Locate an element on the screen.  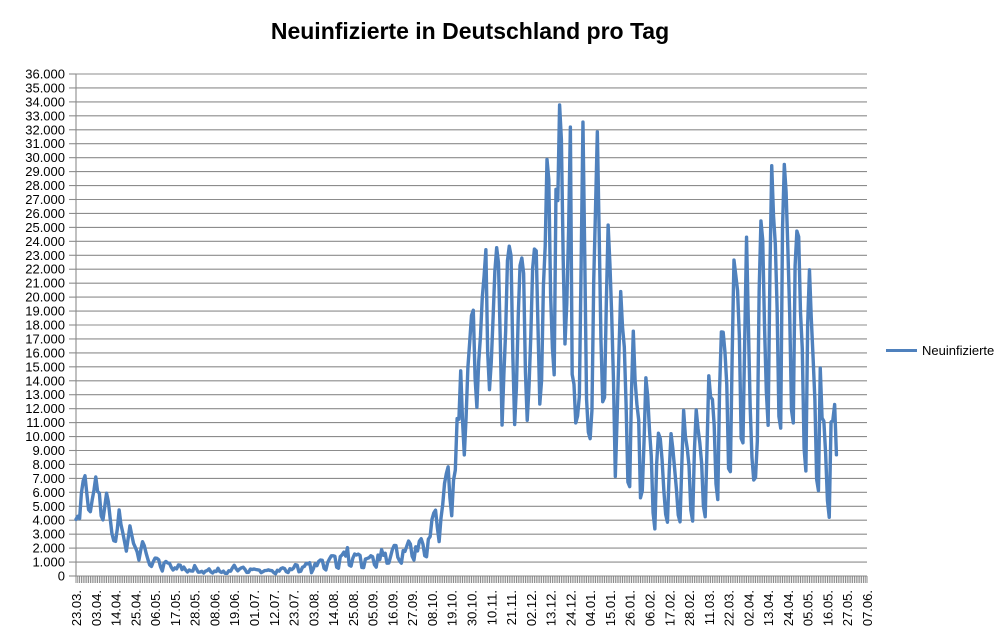
y-axis-tick-label: 7.000 is located at coordinates (48, 478).